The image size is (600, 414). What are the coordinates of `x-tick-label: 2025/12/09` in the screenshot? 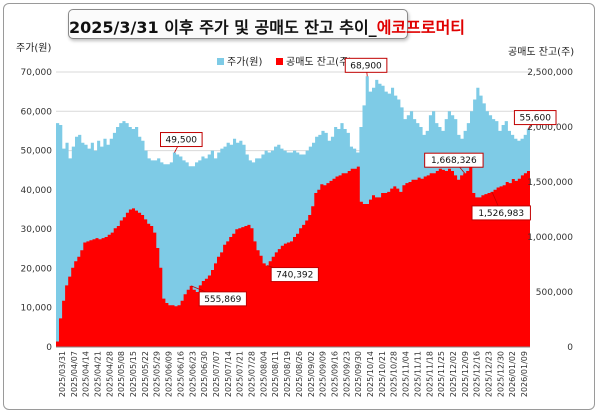 It's located at (465, 374).